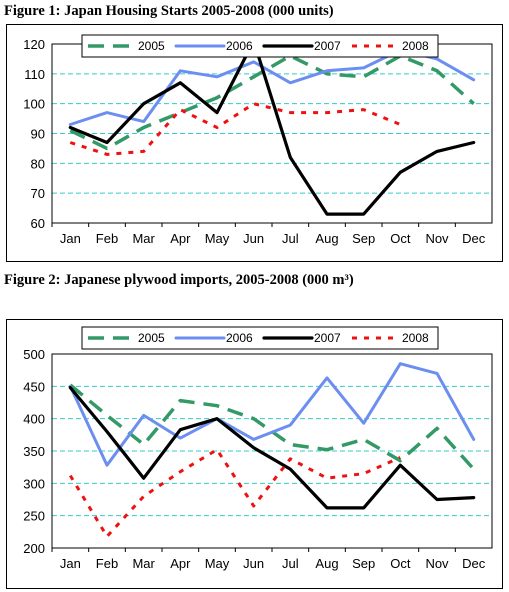 This screenshot has height=592, width=509. I want to click on series-line-2006, so click(272, 414).